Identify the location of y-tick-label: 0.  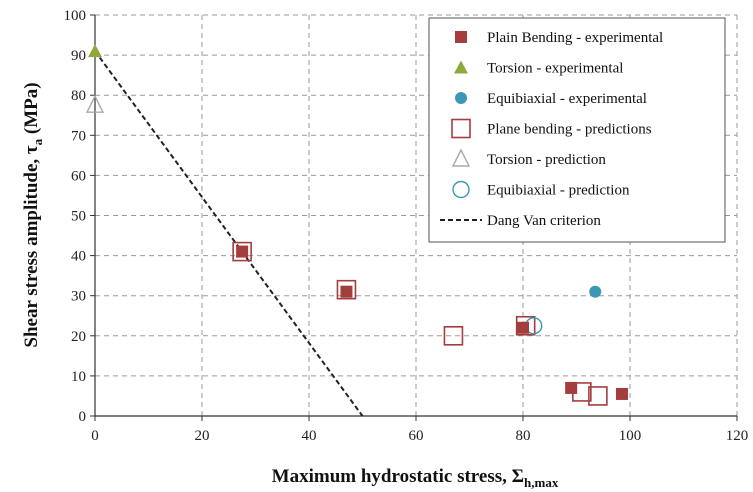
(83, 417).